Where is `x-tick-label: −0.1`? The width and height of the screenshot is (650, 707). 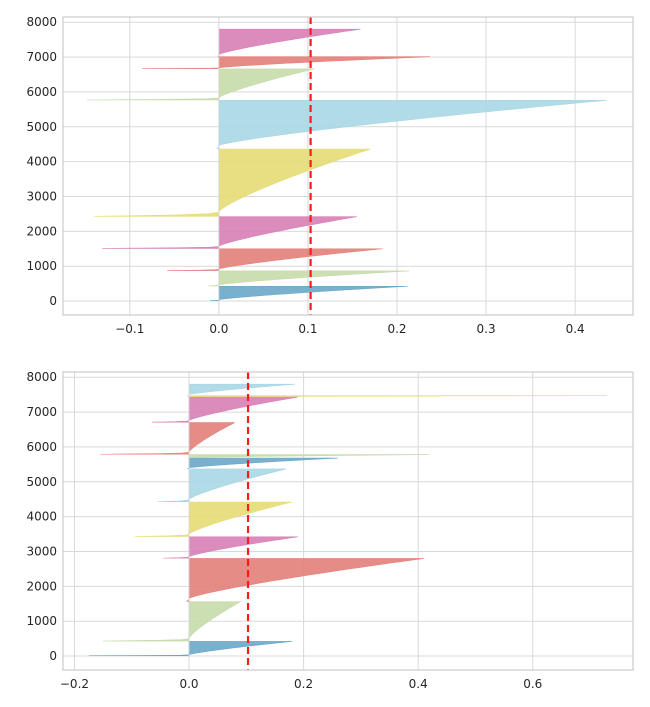 x-tick-label: −0.1 is located at coordinates (129, 329).